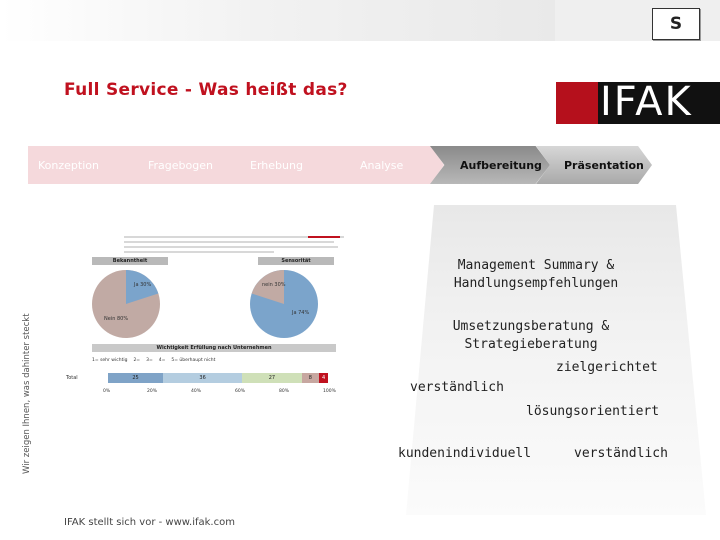 The image size is (720, 540). I want to click on header-sensoritaet: Sensorität, so click(296, 261).